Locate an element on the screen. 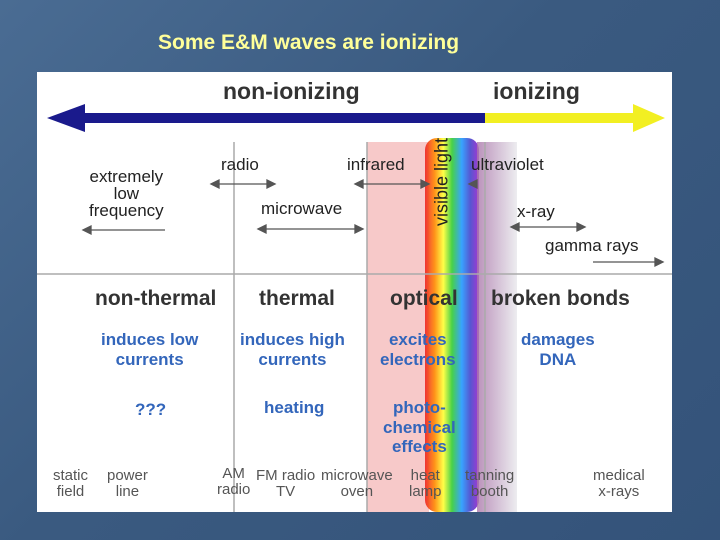 Image resolution: width=720 pixels, height=540 pixels. ionizing-label: ionizing is located at coordinates (536, 91).